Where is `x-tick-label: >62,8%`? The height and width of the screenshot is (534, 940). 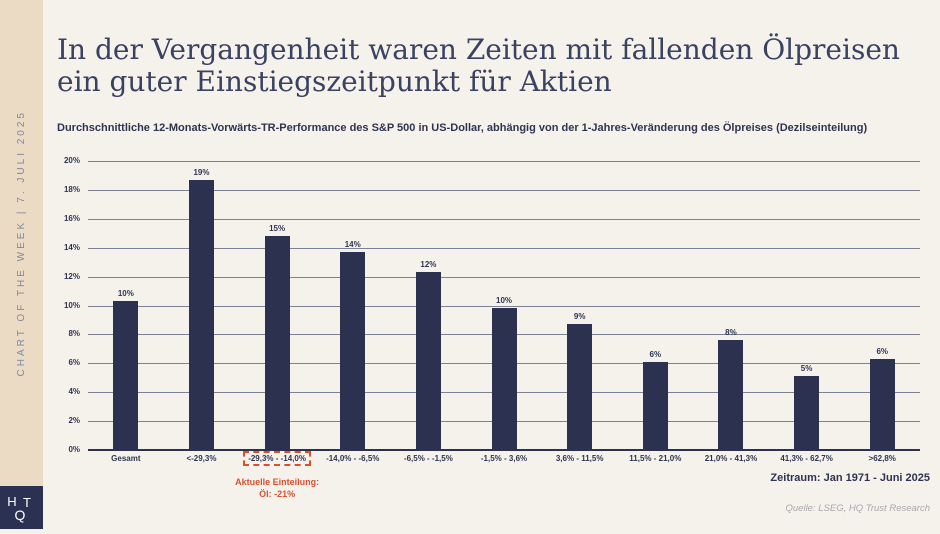 x-tick-label: >62,8% is located at coordinates (882, 458).